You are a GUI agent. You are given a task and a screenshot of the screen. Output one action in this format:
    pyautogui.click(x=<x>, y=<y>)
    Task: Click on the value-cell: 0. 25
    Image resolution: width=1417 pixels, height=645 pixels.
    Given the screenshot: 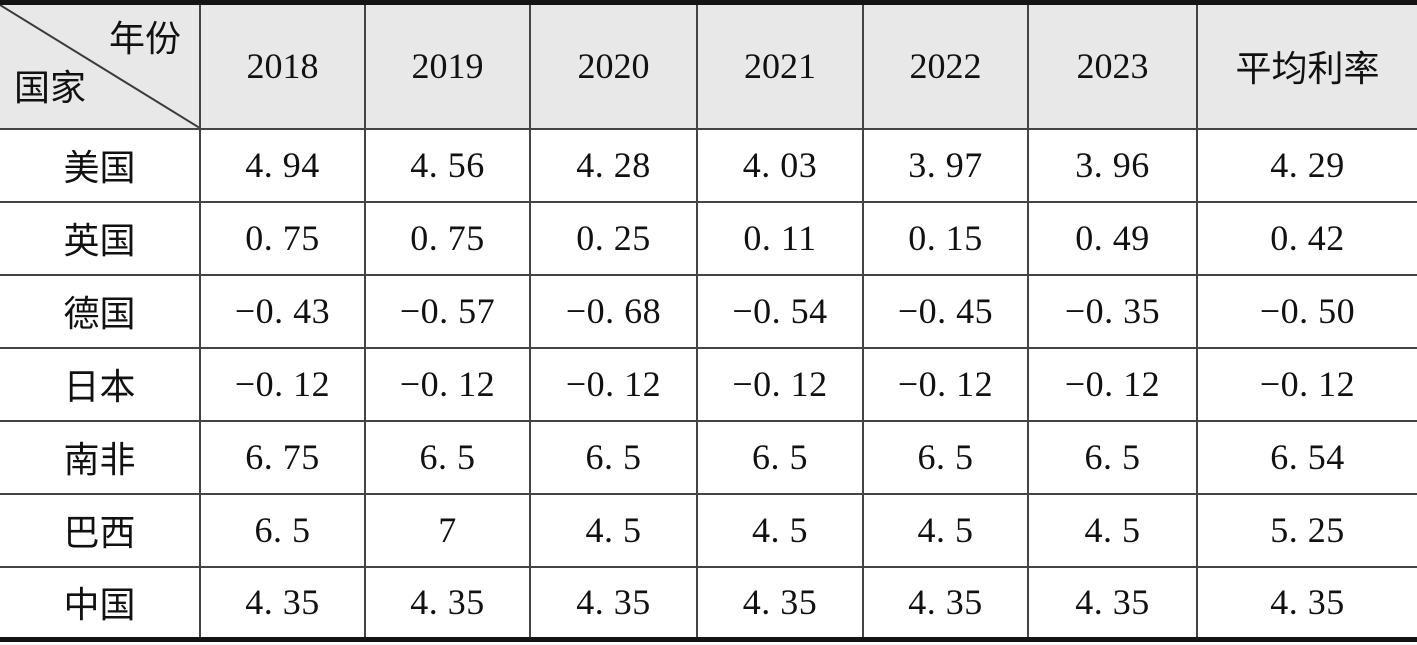 What is the action you would take?
    pyautogui.click(x=613, y=238)
    